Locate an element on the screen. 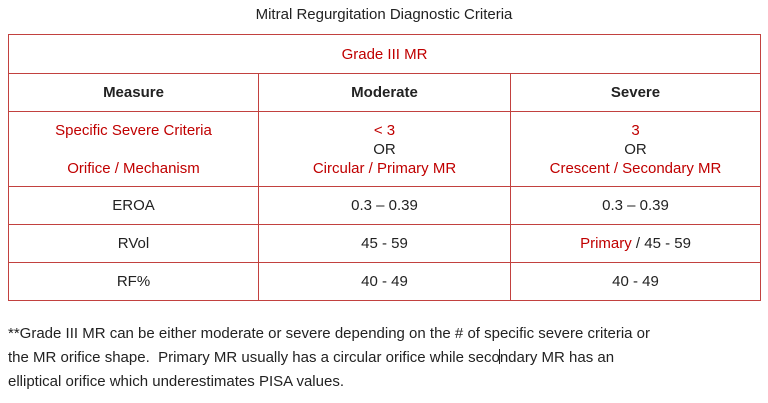  text-cursor is located at coordinates (500, 356).